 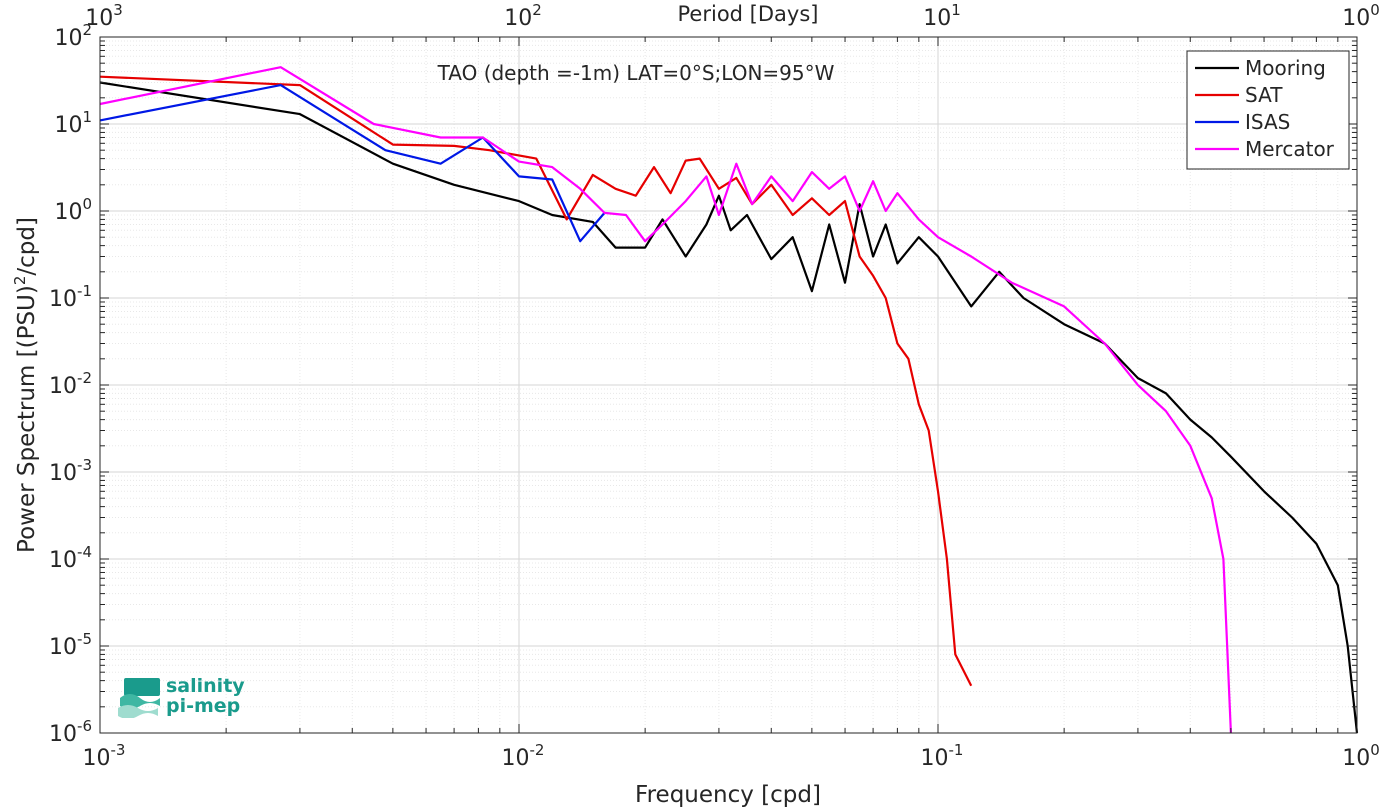 What do you see at coordinates (1361, 16) in the screenshot?
I see `top-x-tick-label: 10⁰` at bounding box center [1361, 16].